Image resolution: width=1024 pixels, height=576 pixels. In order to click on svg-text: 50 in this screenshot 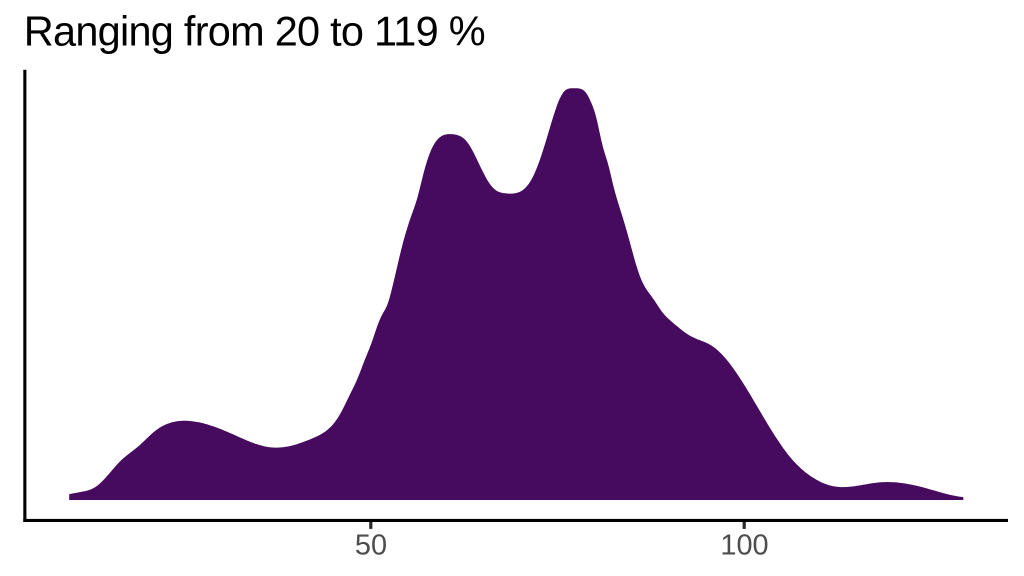, I will do `click(371, 546)`.